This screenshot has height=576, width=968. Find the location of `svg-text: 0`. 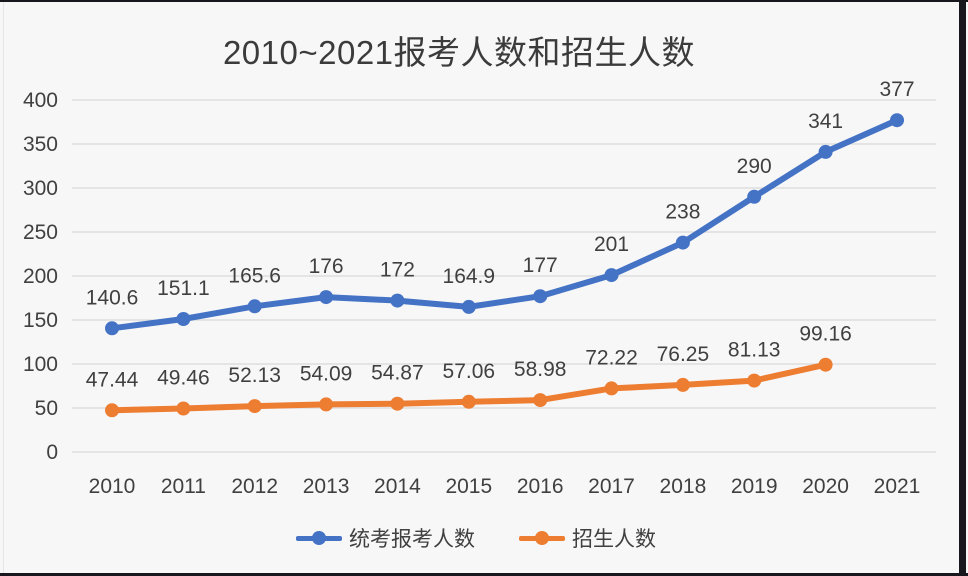

svg-text: 0 is located at coordinates (52, 452).